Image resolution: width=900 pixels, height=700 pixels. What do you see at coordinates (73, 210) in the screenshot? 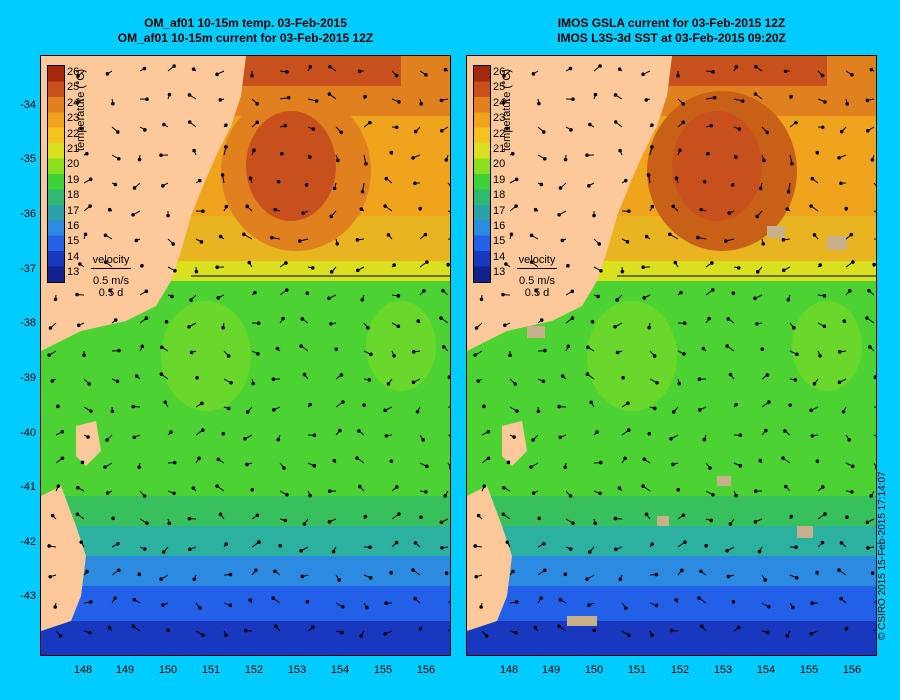
I see `colorbar-tick-label: 17` at bounding box center [73, 210].